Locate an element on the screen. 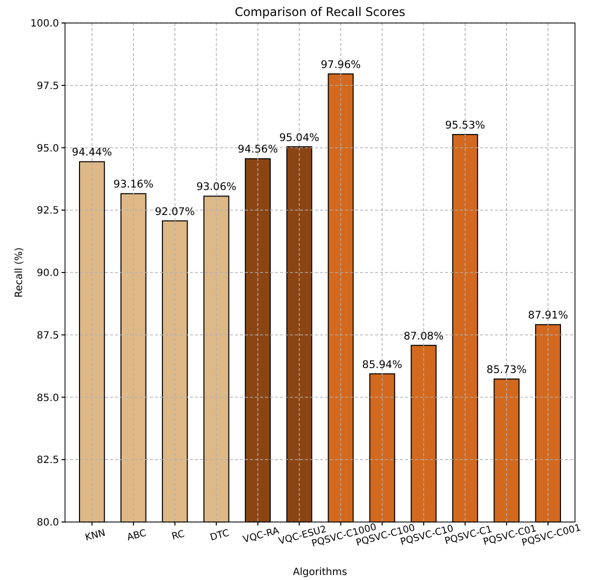 The width and height of the screenshot is (591, 580). y-tick-label: 90.0 is located at coordinates (47, 273).